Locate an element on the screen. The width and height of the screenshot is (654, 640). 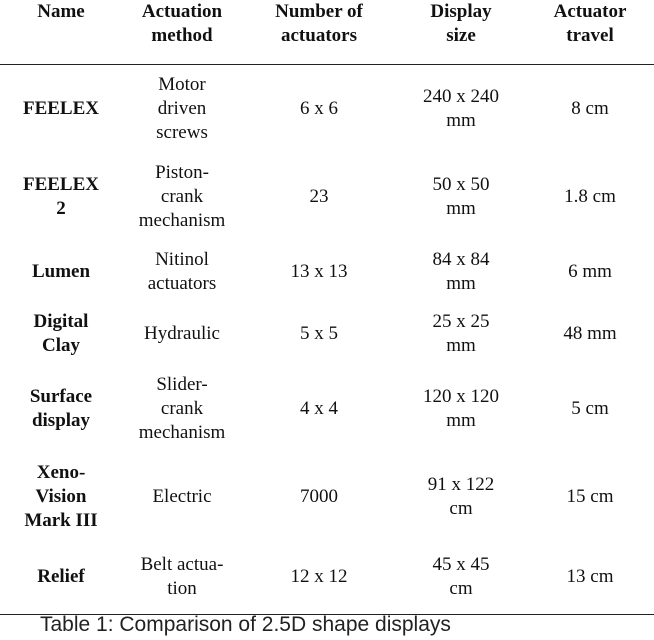
cell-line: Belt actua- is located at coordinates (182, 565).